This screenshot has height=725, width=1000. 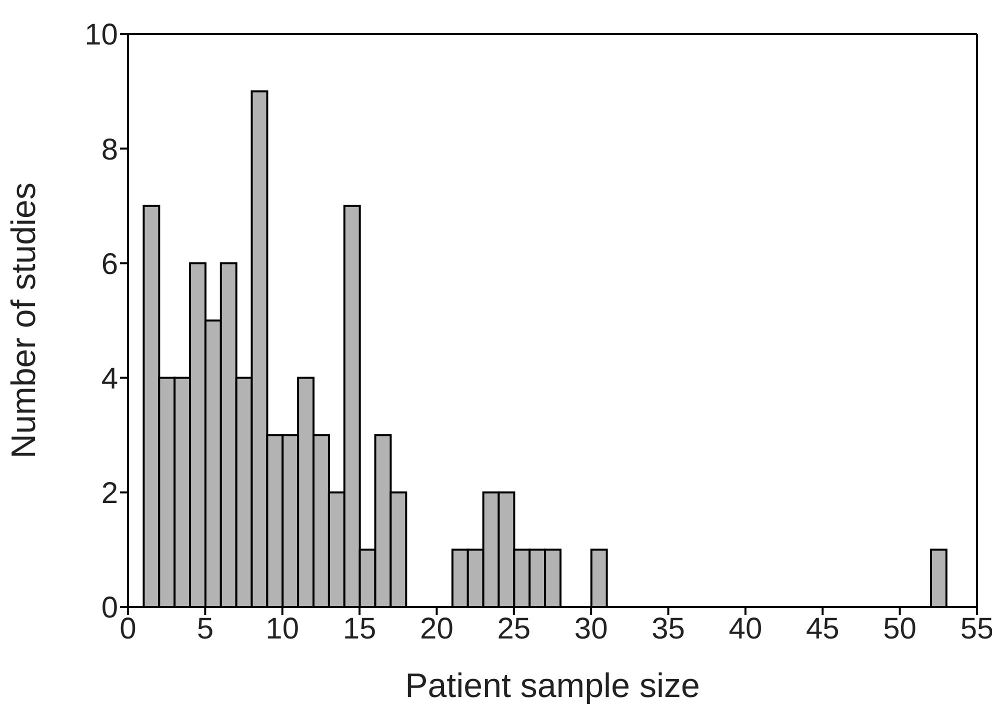 I want to click on x-tick-label: 5, so click(x=205, y=629).